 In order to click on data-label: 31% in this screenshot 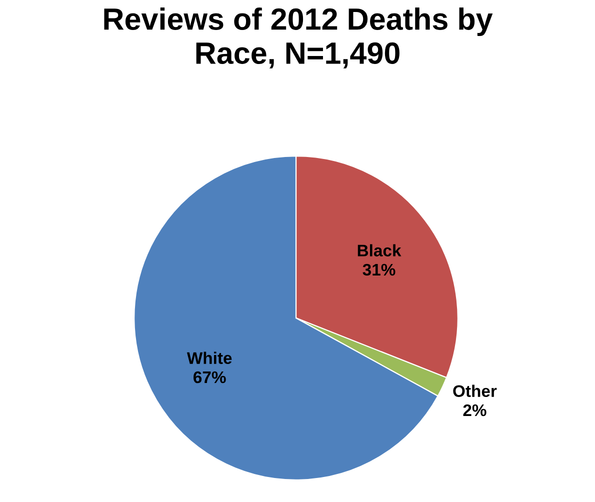, I will do `click(379, 270)`.